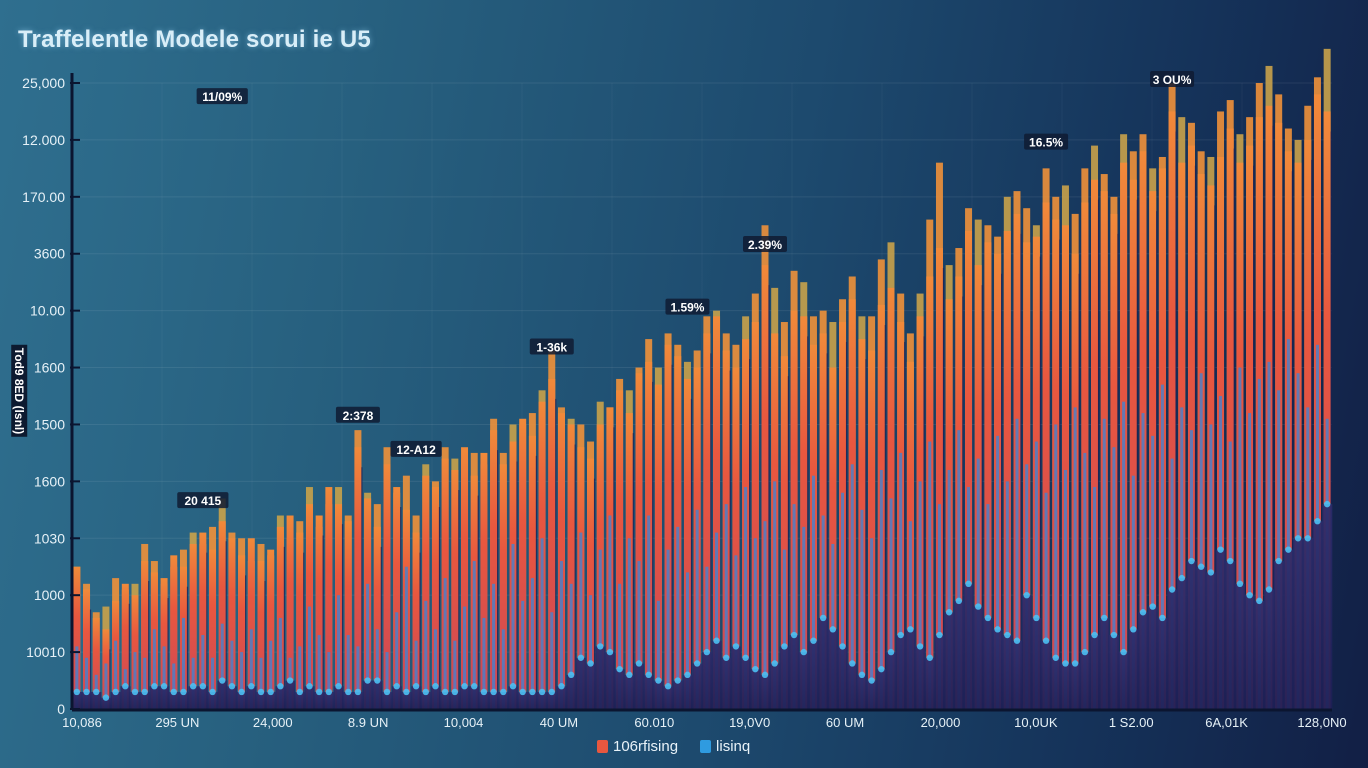 Image resolution: width=1368 pixels, height=768 pixels. Describe the element at coordinates (637, 746) in the screenshot. I see `legend-item-rising: 106rfising` at that location.